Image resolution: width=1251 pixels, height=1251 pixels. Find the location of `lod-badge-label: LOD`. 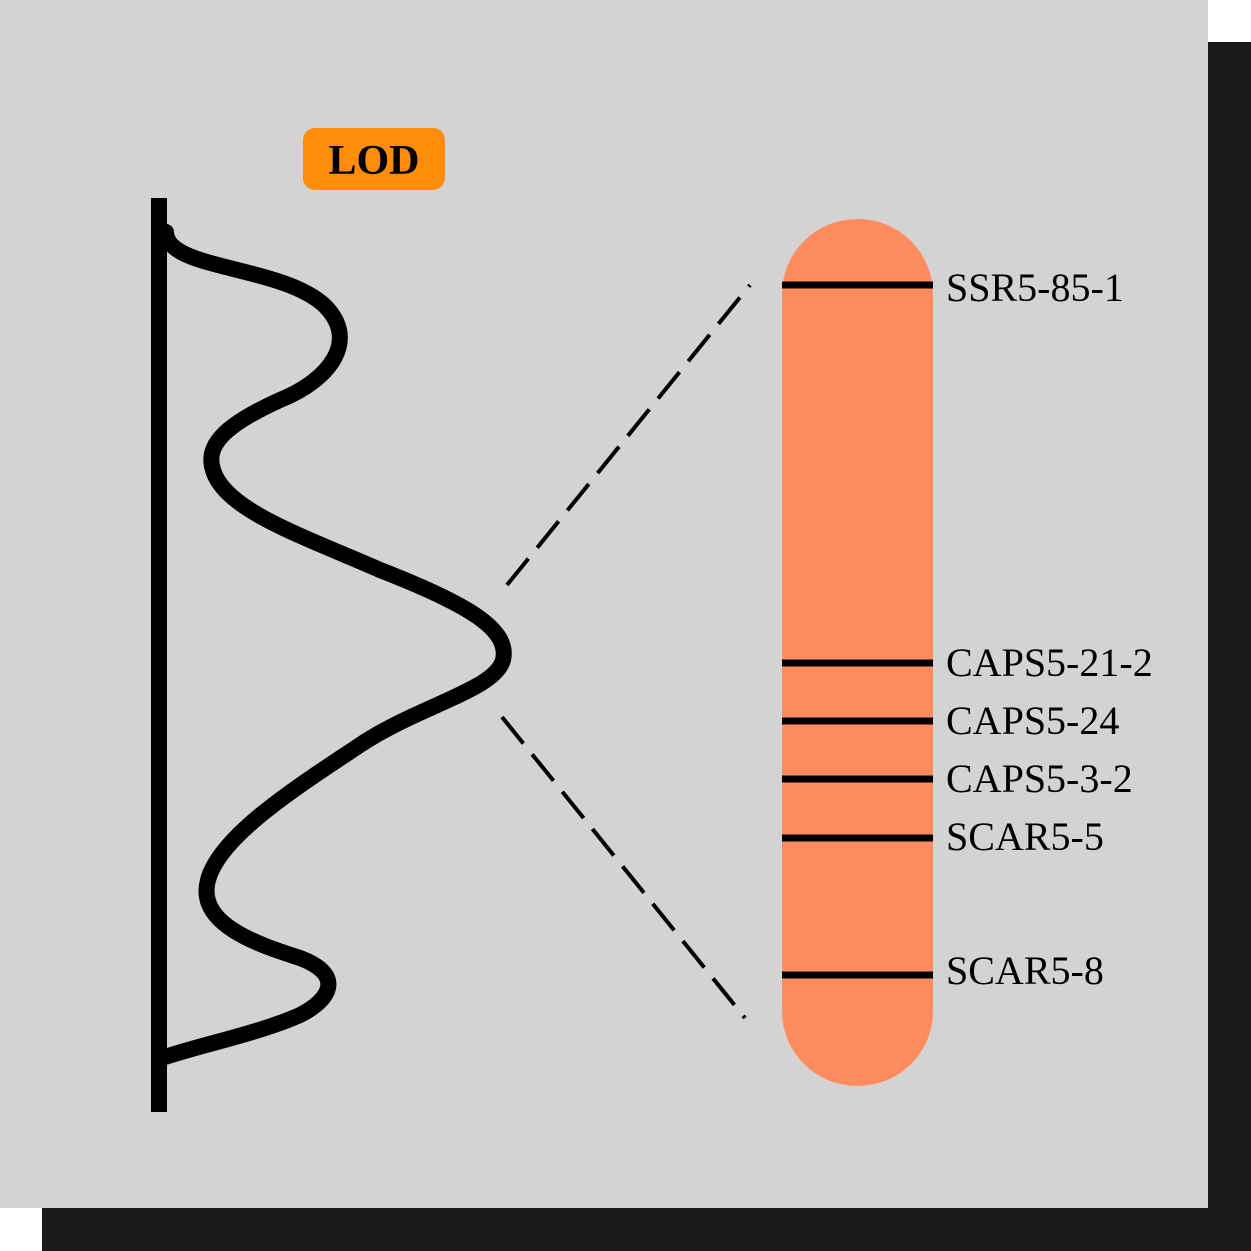

lod-badge-label: LOD is located at coordinates (373, 161).